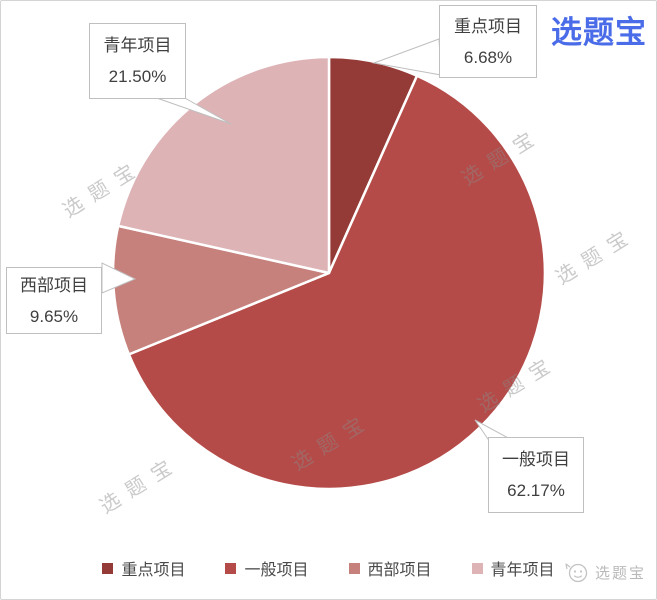 The width and height of the screenshot is (657, 600). I want to click on legend-label: 青年项目, so click(522, 570).